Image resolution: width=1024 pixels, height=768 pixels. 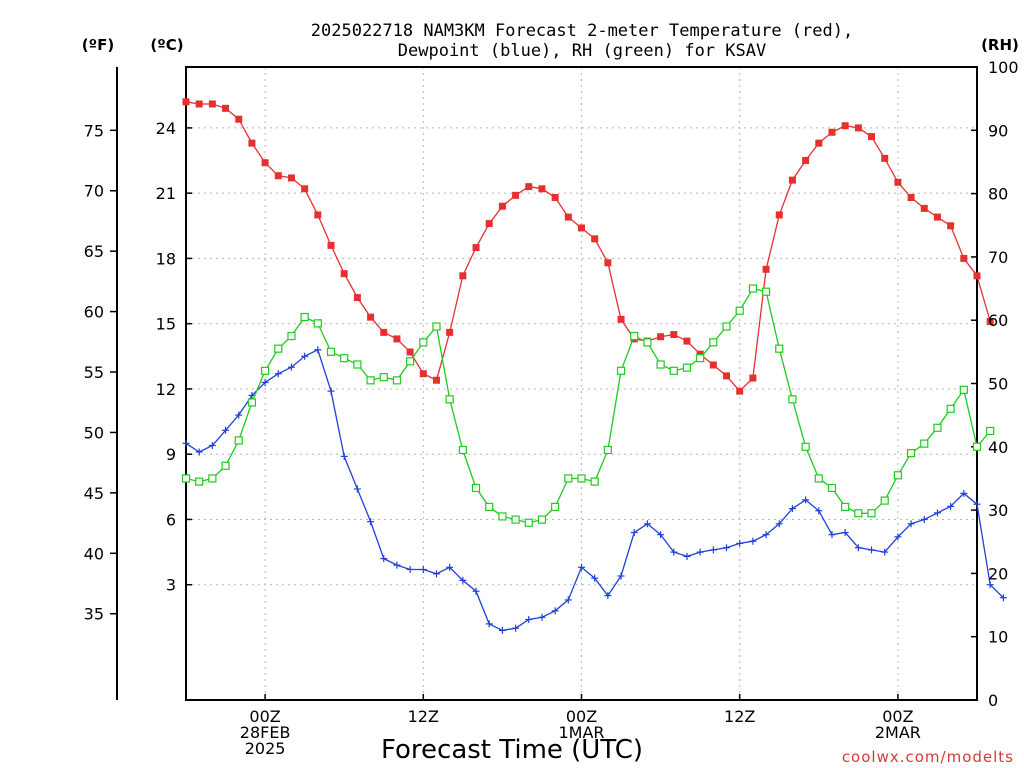 What do you see at coordinates (94, 614) in the screenshot?
I see `fahrenheit-tick-label: 35` at bounding box center [94, 614].